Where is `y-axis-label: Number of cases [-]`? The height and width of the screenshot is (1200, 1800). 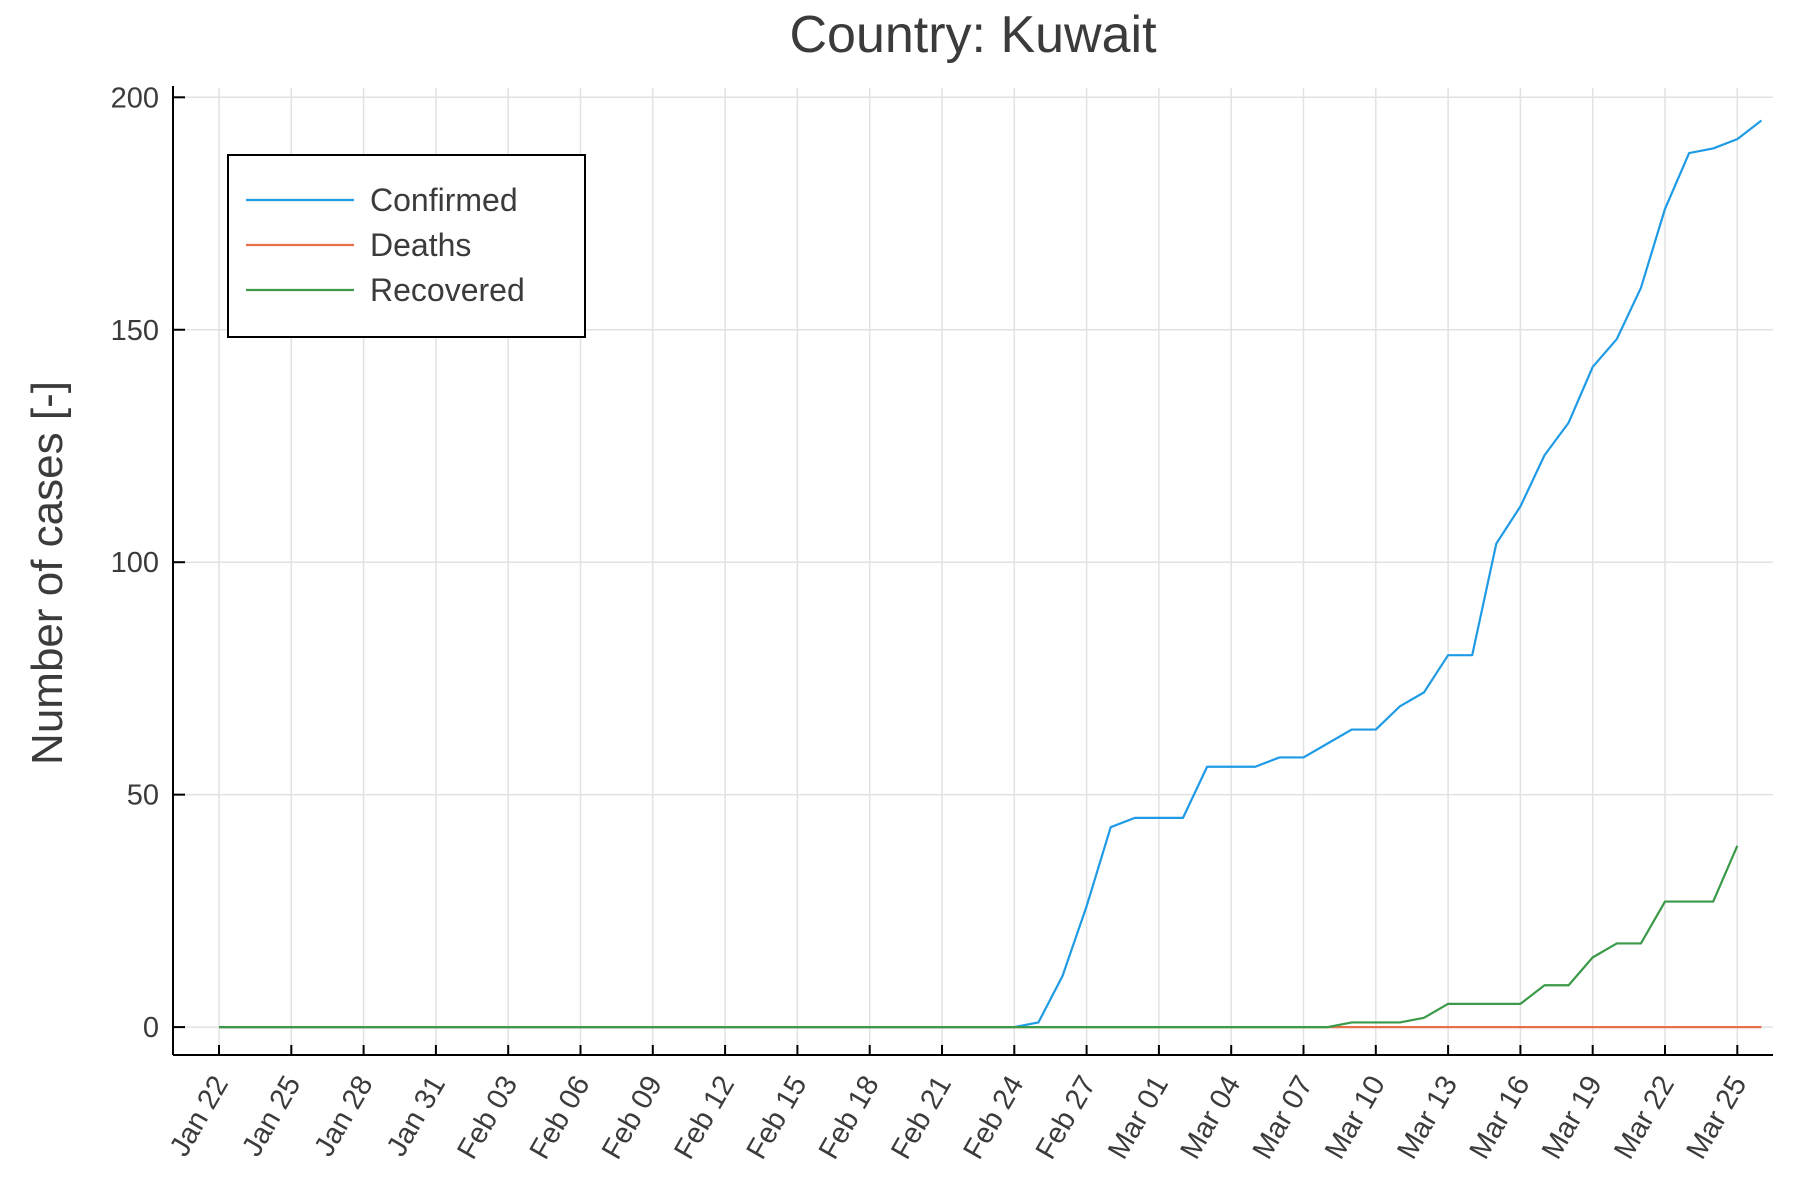
y-axis-label: Number of cases [-] is located at coordinates (47, 573).